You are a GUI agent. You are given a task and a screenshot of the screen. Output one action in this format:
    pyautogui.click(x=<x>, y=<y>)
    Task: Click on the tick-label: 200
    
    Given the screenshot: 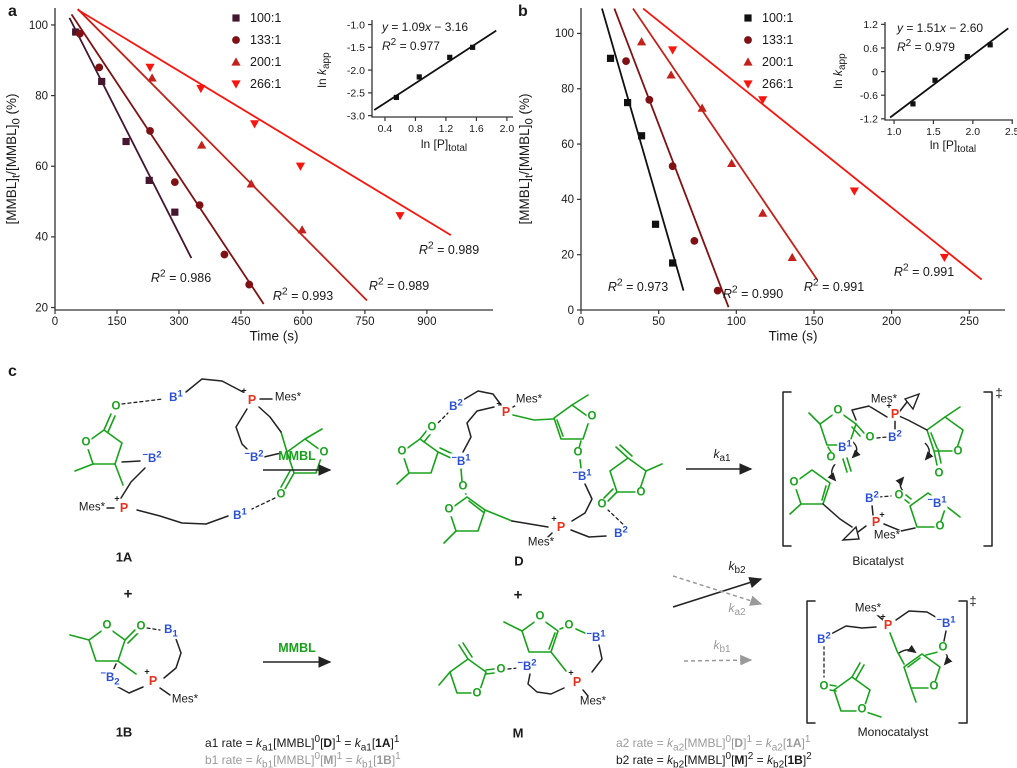 What is the action you would take?
    pyautogui.click(x=891, y=322)
    